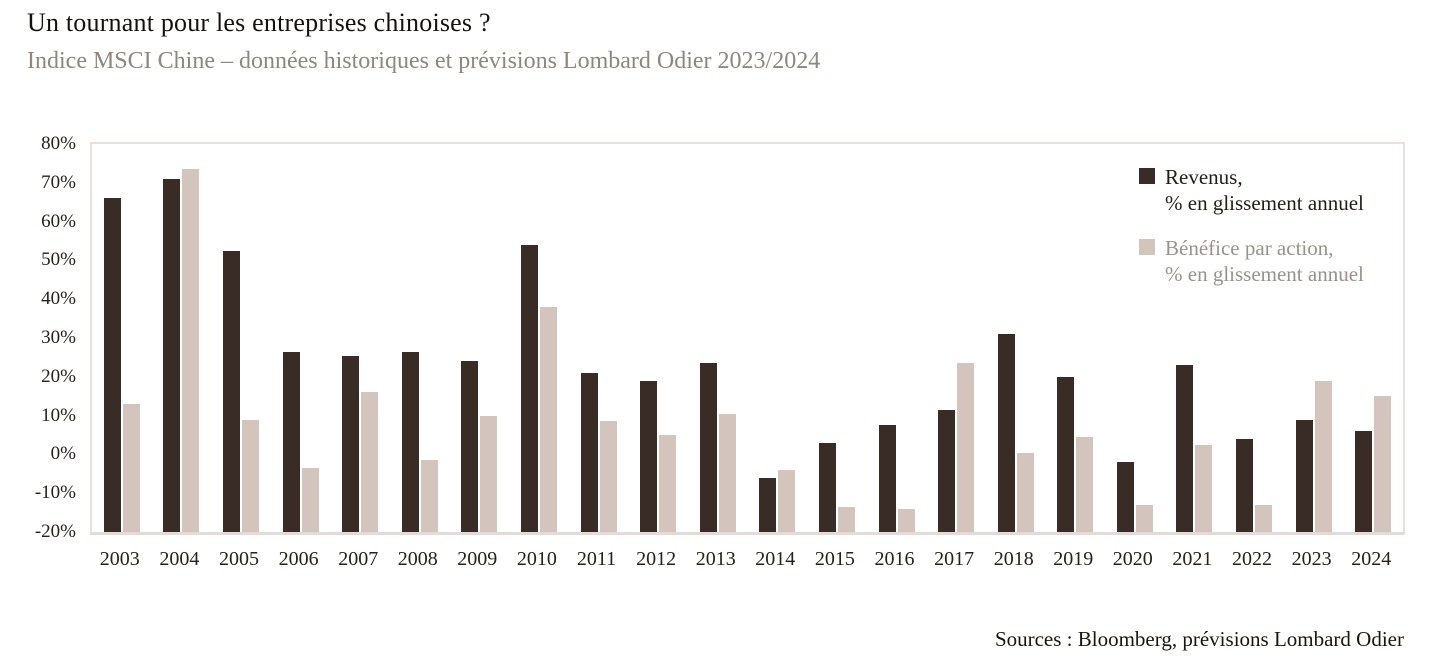 The width and height of the screenshot is (1433, 672). Describe the element at coordinates (894, 559) in the screenshot. I see `x-tick-label-2016: 2016` at that location.